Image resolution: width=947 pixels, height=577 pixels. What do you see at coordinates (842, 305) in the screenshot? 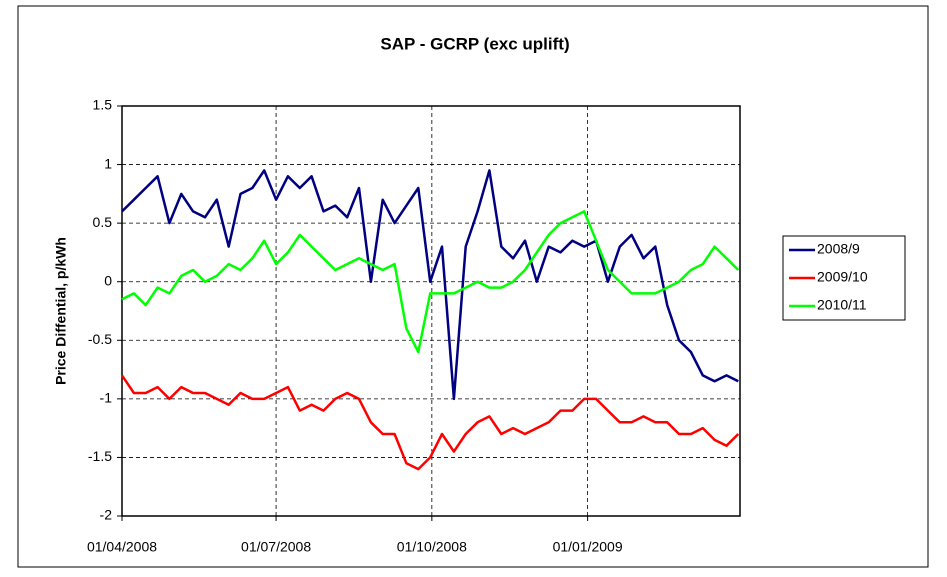
I see `legend-label: 2010/11` at bounding box center [842, 305].